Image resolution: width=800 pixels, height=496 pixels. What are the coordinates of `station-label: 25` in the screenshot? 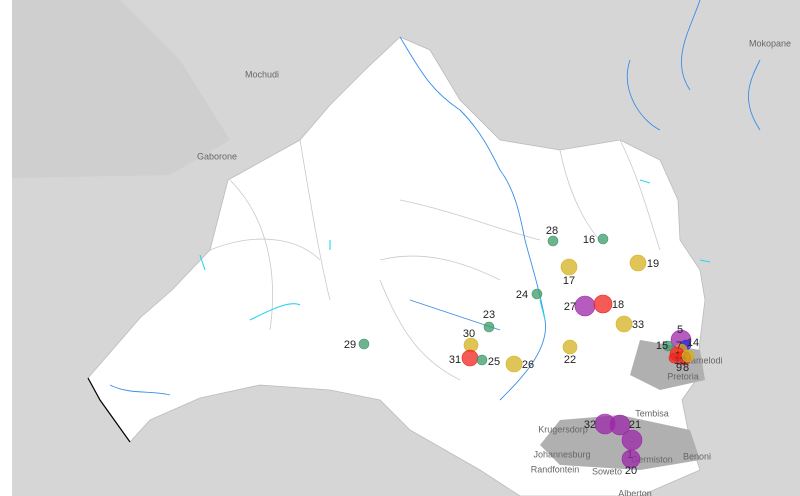 It's located at (494, 362).